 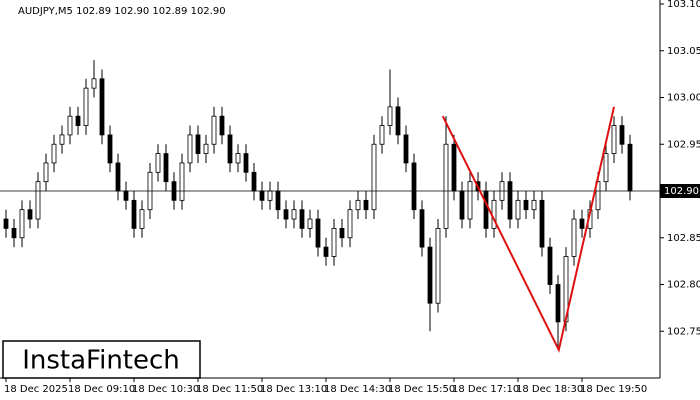 What do you see at coordinates (683, 51) in the screenshot?
I see `y-tick-label: 103.05` at bounding box center [683, 51].